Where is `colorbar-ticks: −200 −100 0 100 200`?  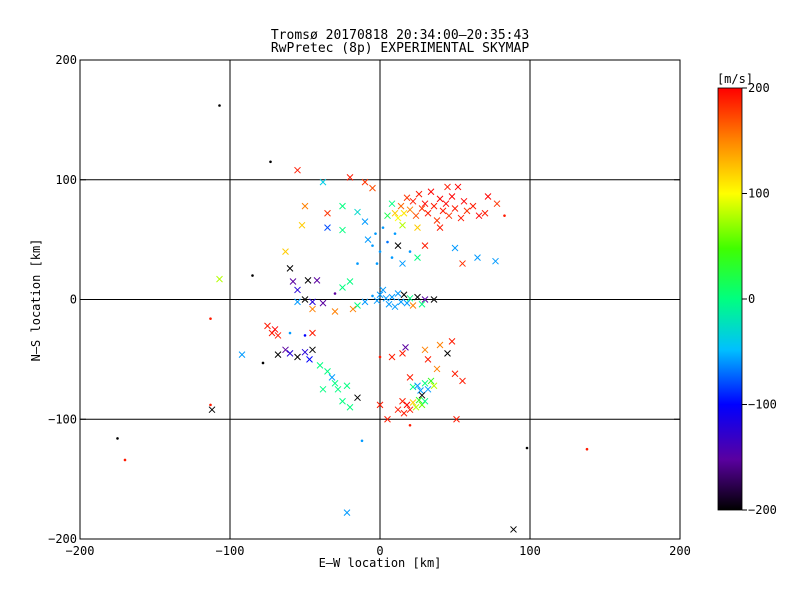
colorbar-ticks: −200 −100 0 100 200 is located at coordinates (759, 299).